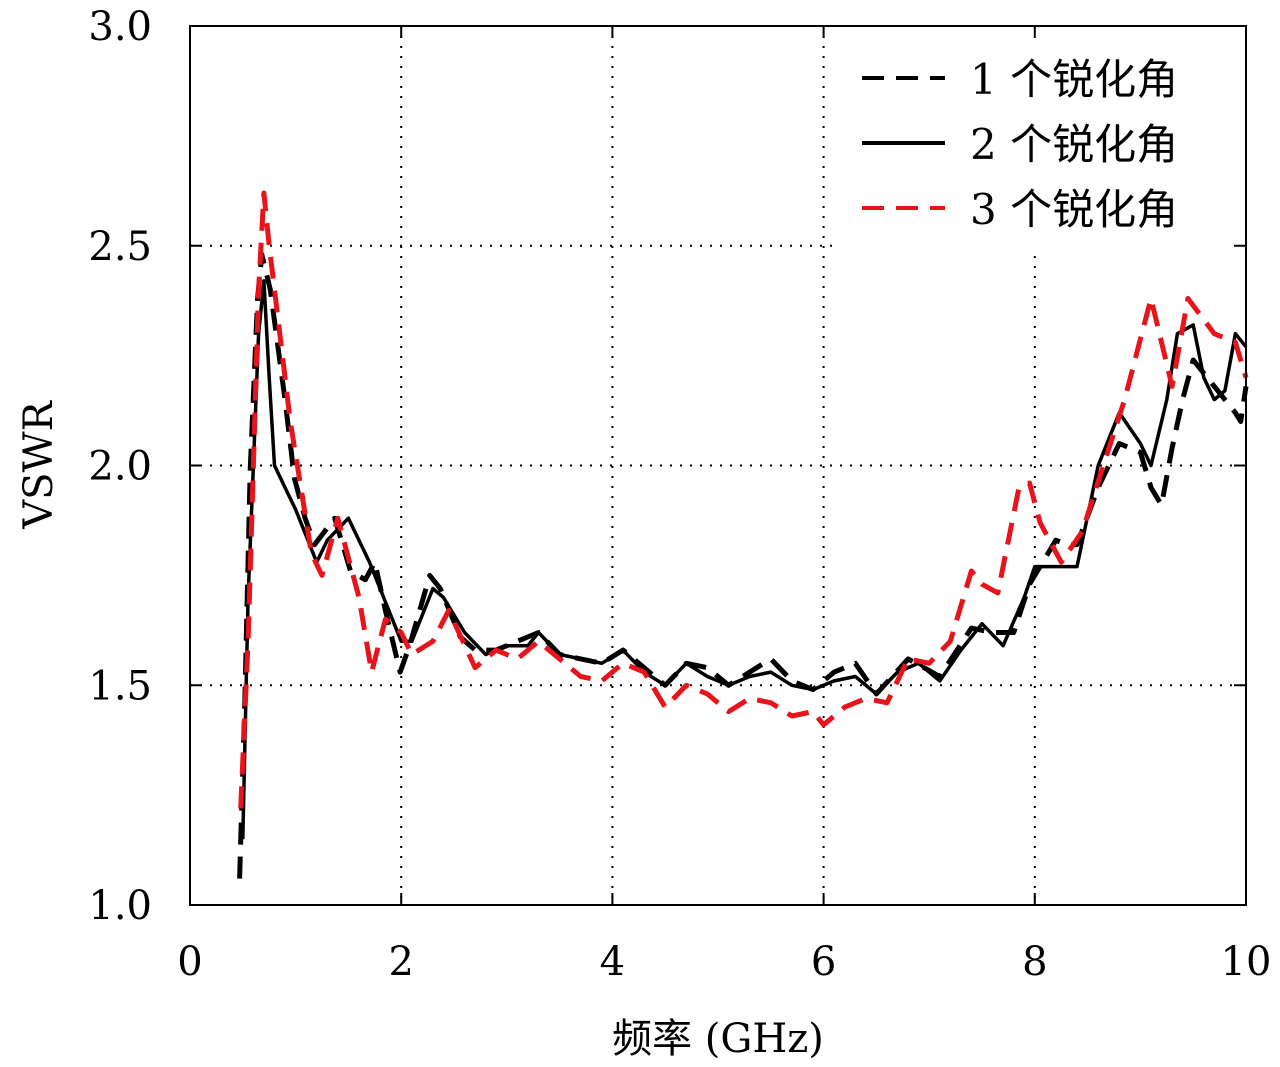  I want to click on x-axis-label: 频率 (GHz), so click(718, 1039).